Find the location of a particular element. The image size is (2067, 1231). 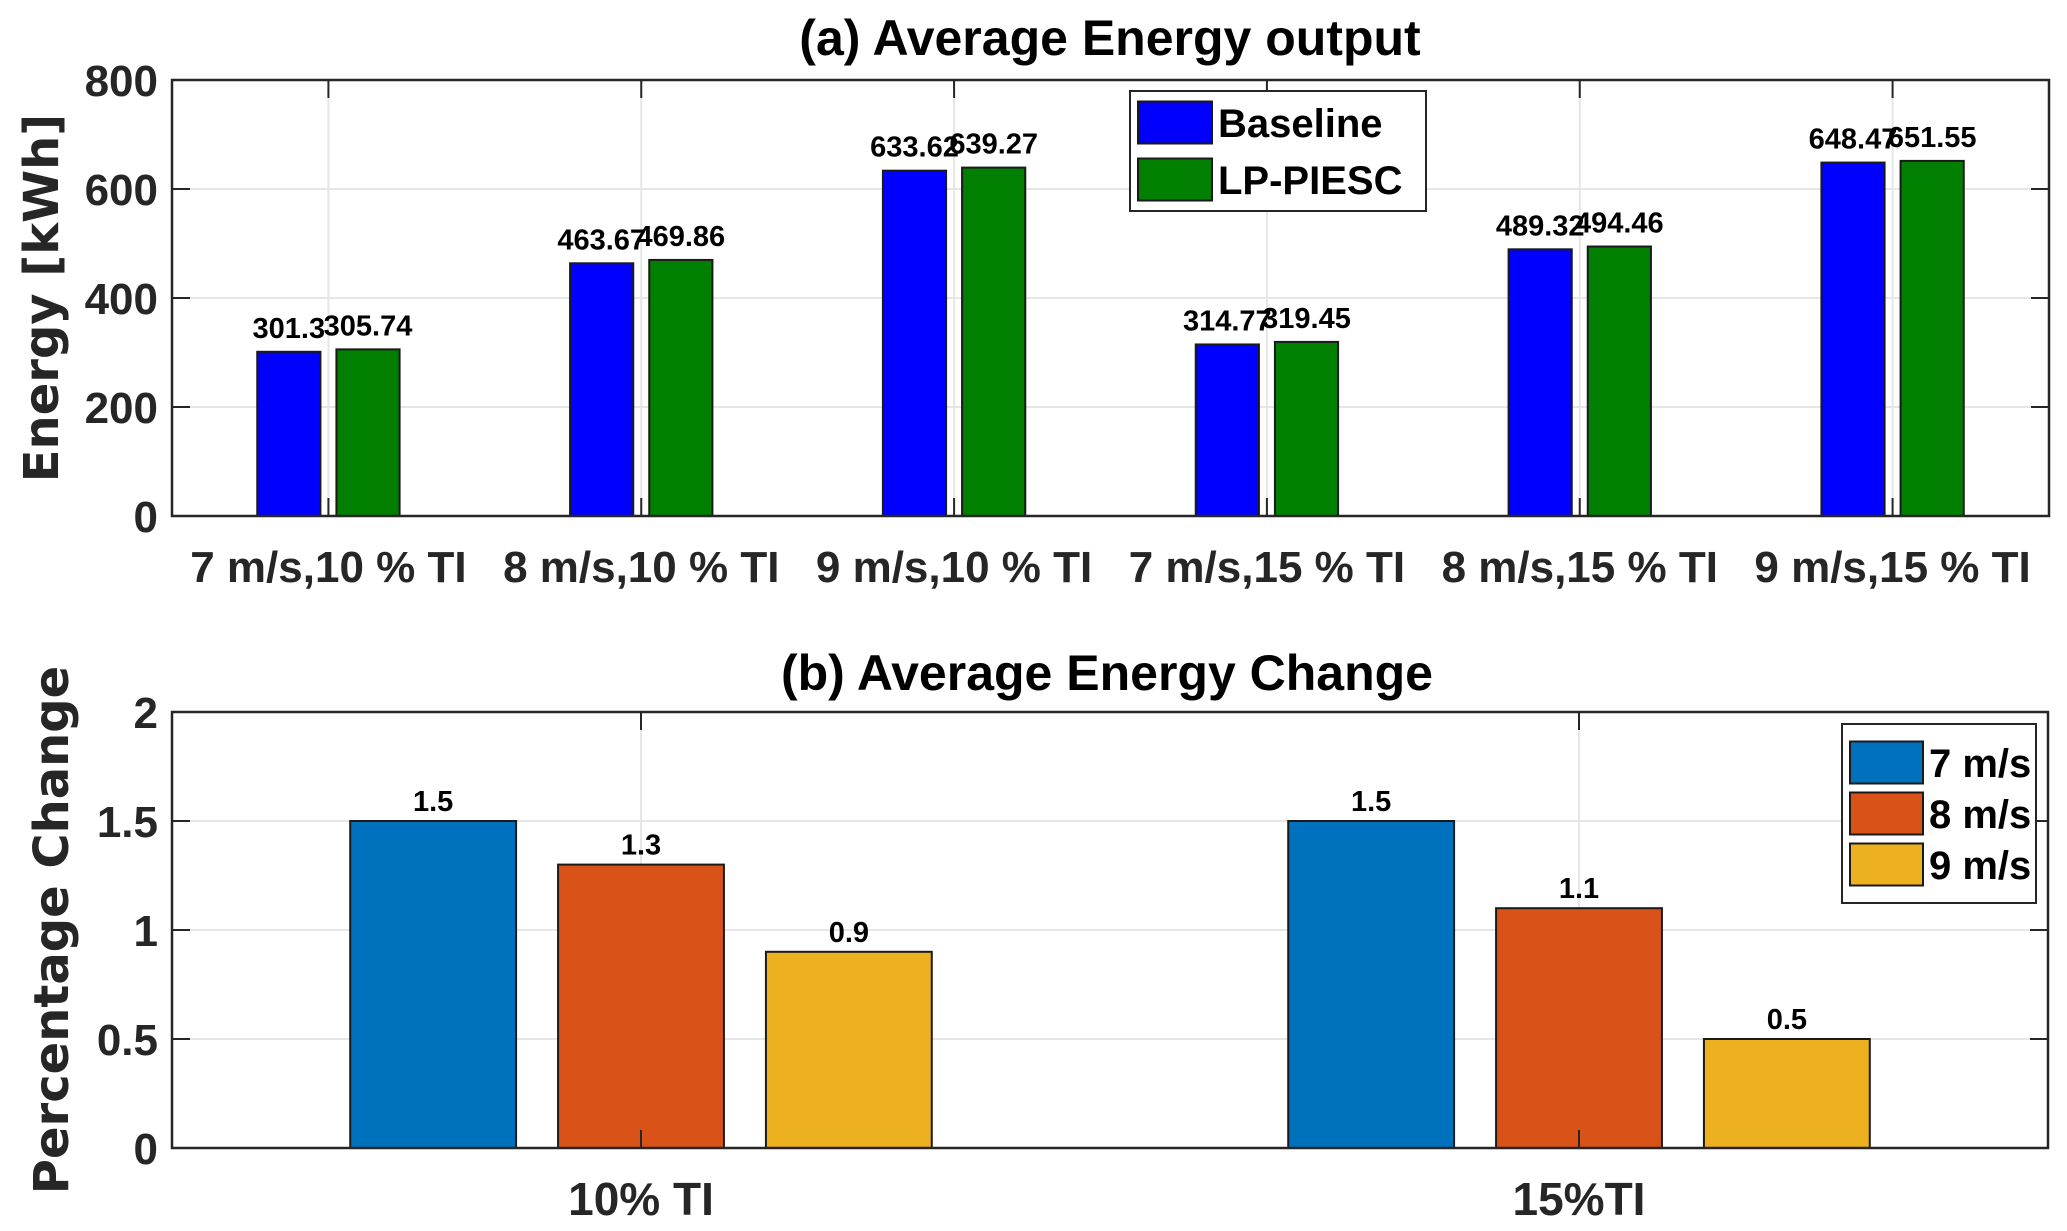

y-tick-label: 1.5 is located at coordinates (127, 822).